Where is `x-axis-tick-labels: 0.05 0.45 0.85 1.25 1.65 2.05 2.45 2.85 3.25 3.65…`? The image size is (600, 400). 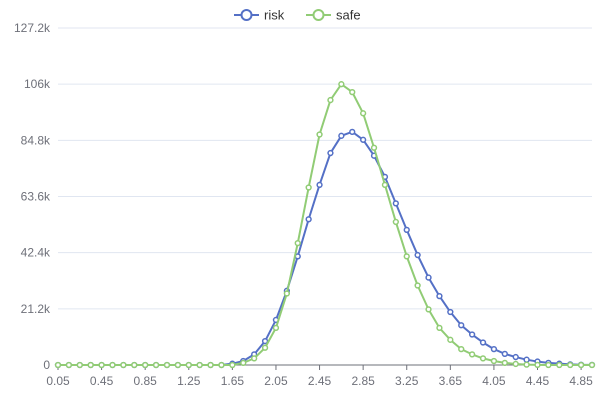 x-axis-tick-labels: 0.05 0.45 0.85 1.25 1.65 2.05 2.45 2.85 3.25 3.65… is located at coordinates (319, 381).